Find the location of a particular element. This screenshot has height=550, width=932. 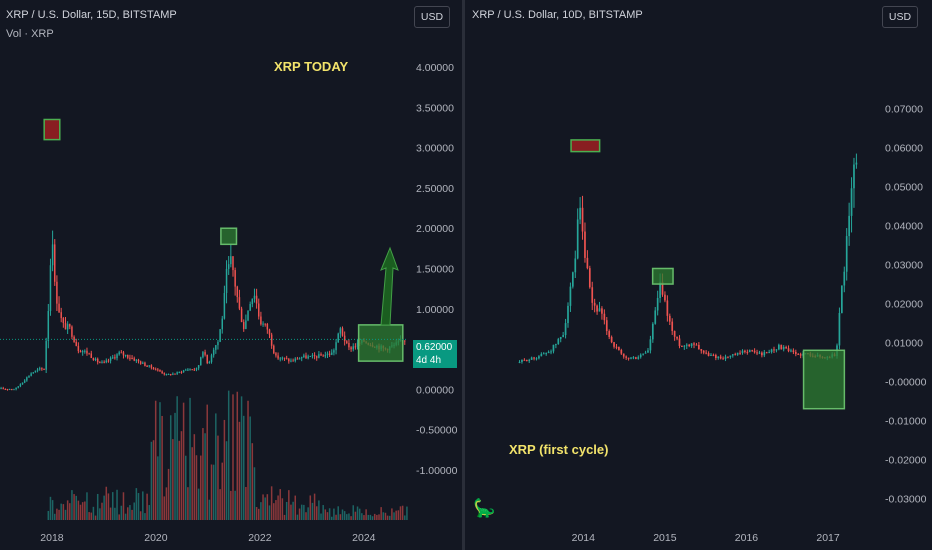

left-symbol-title: XRP / U.S. Dollar, 15D, BITSTAMP is located at coordinates (91, 15).